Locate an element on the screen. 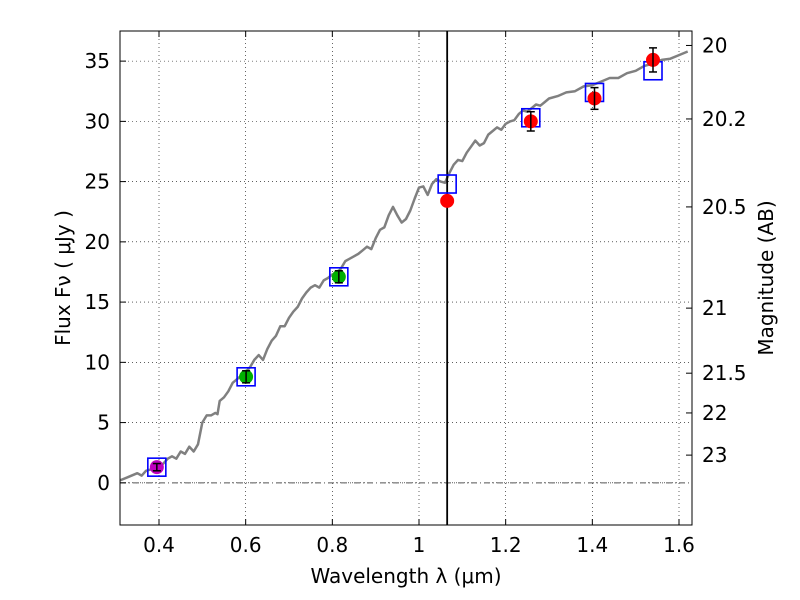  y-tick-label: 35 is located at coordinates (97, 61).